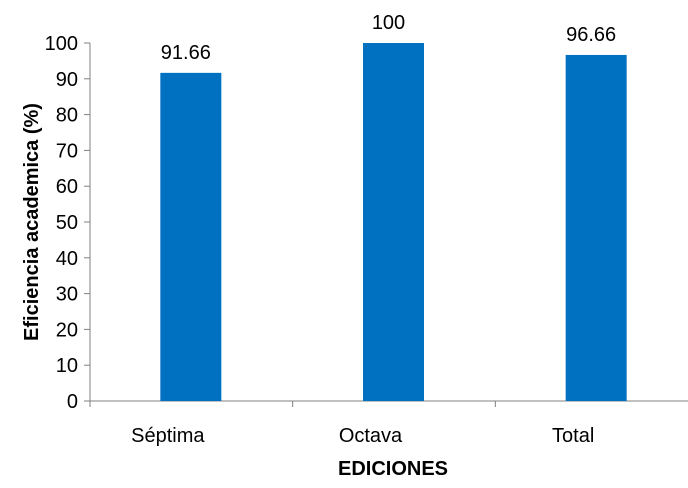  What do you see at coordinates (371, 436) in the screenshot?
I see `x-category-label: Octava` at bounding box center [371, 436].